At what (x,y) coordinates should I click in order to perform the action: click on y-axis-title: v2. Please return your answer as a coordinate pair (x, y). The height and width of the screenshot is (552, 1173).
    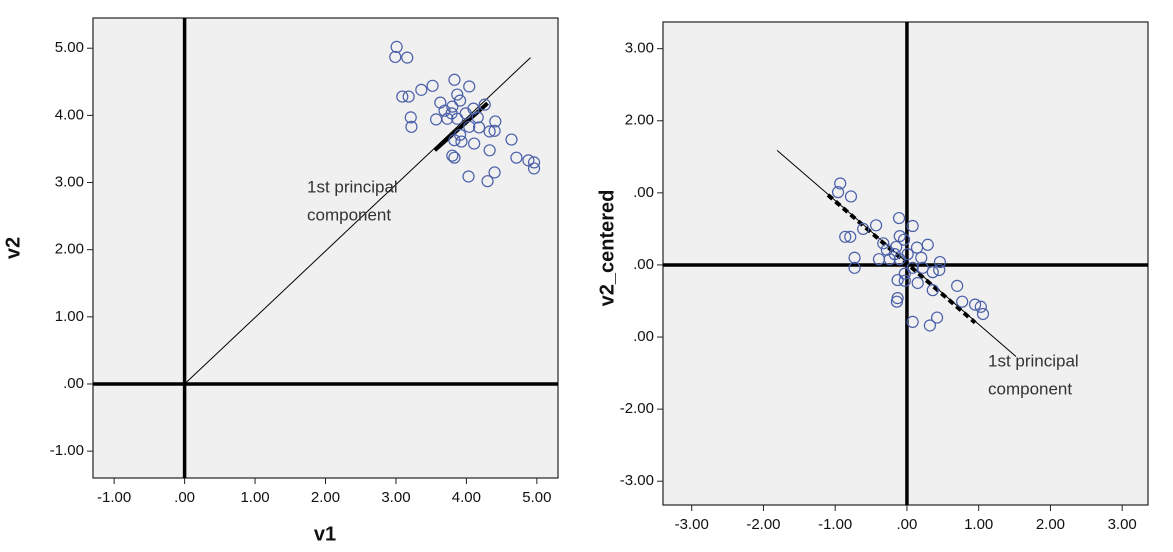
    Looking at the image, I should click on (13, 248).